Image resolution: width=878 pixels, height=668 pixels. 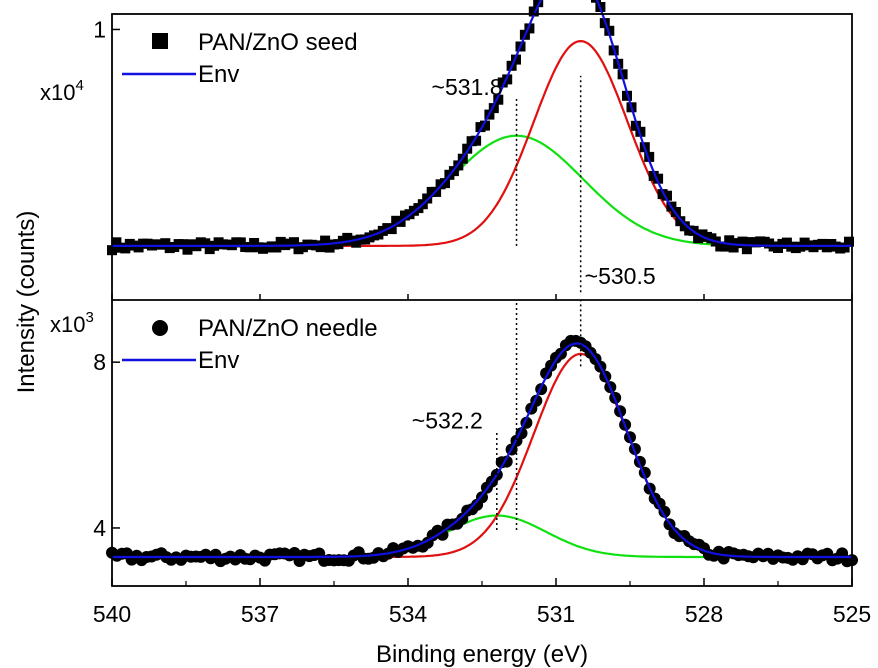 I want to click on component-curve-high-top, so click(x=482, y=190).